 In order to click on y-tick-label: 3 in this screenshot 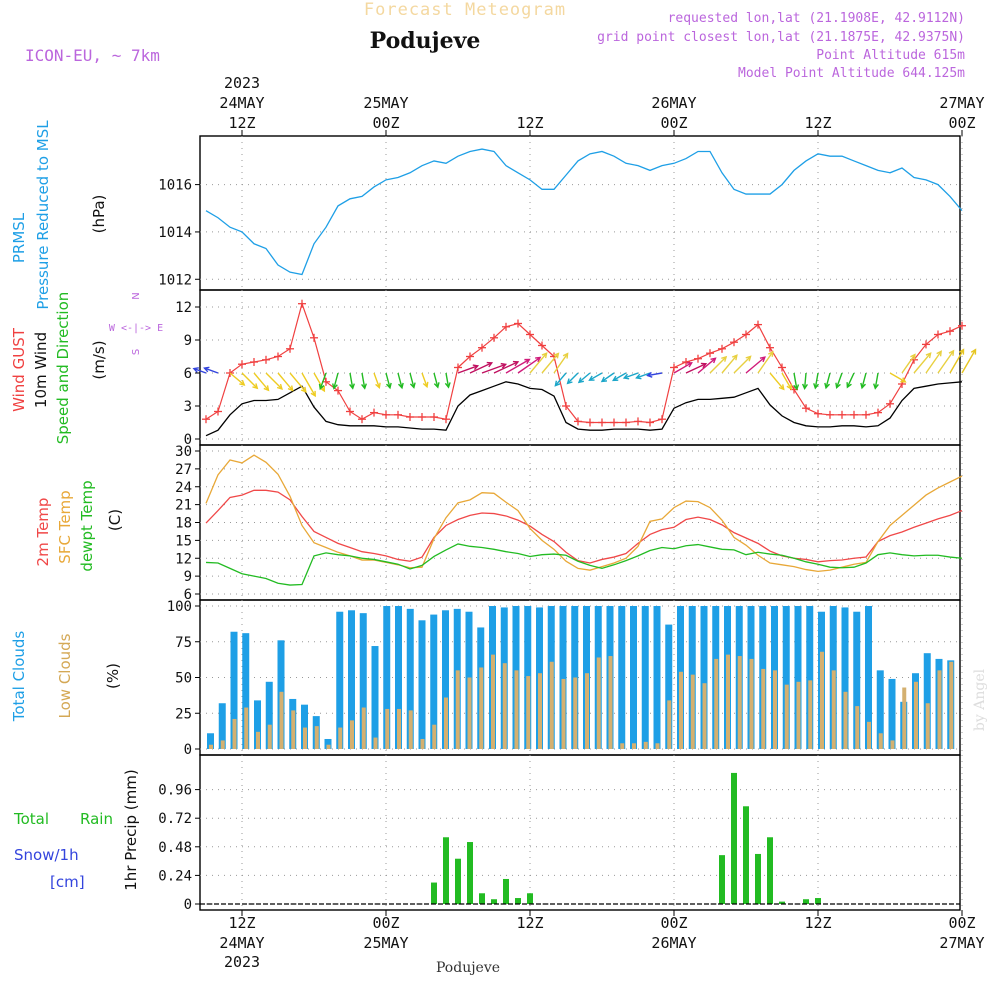, I will do `click(188, 407)`.